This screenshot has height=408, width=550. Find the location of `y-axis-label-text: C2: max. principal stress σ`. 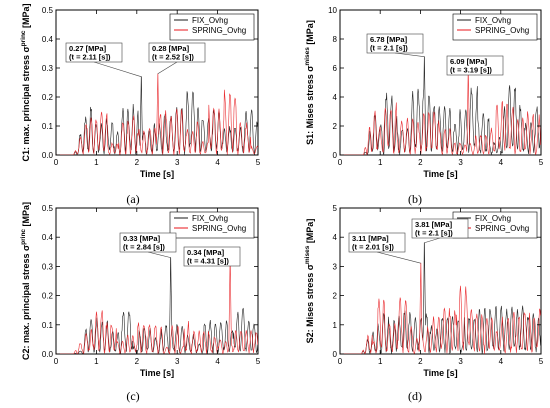

y-axis-label-text: C2: max. principal stress σ is located at coordinates (26, 302).